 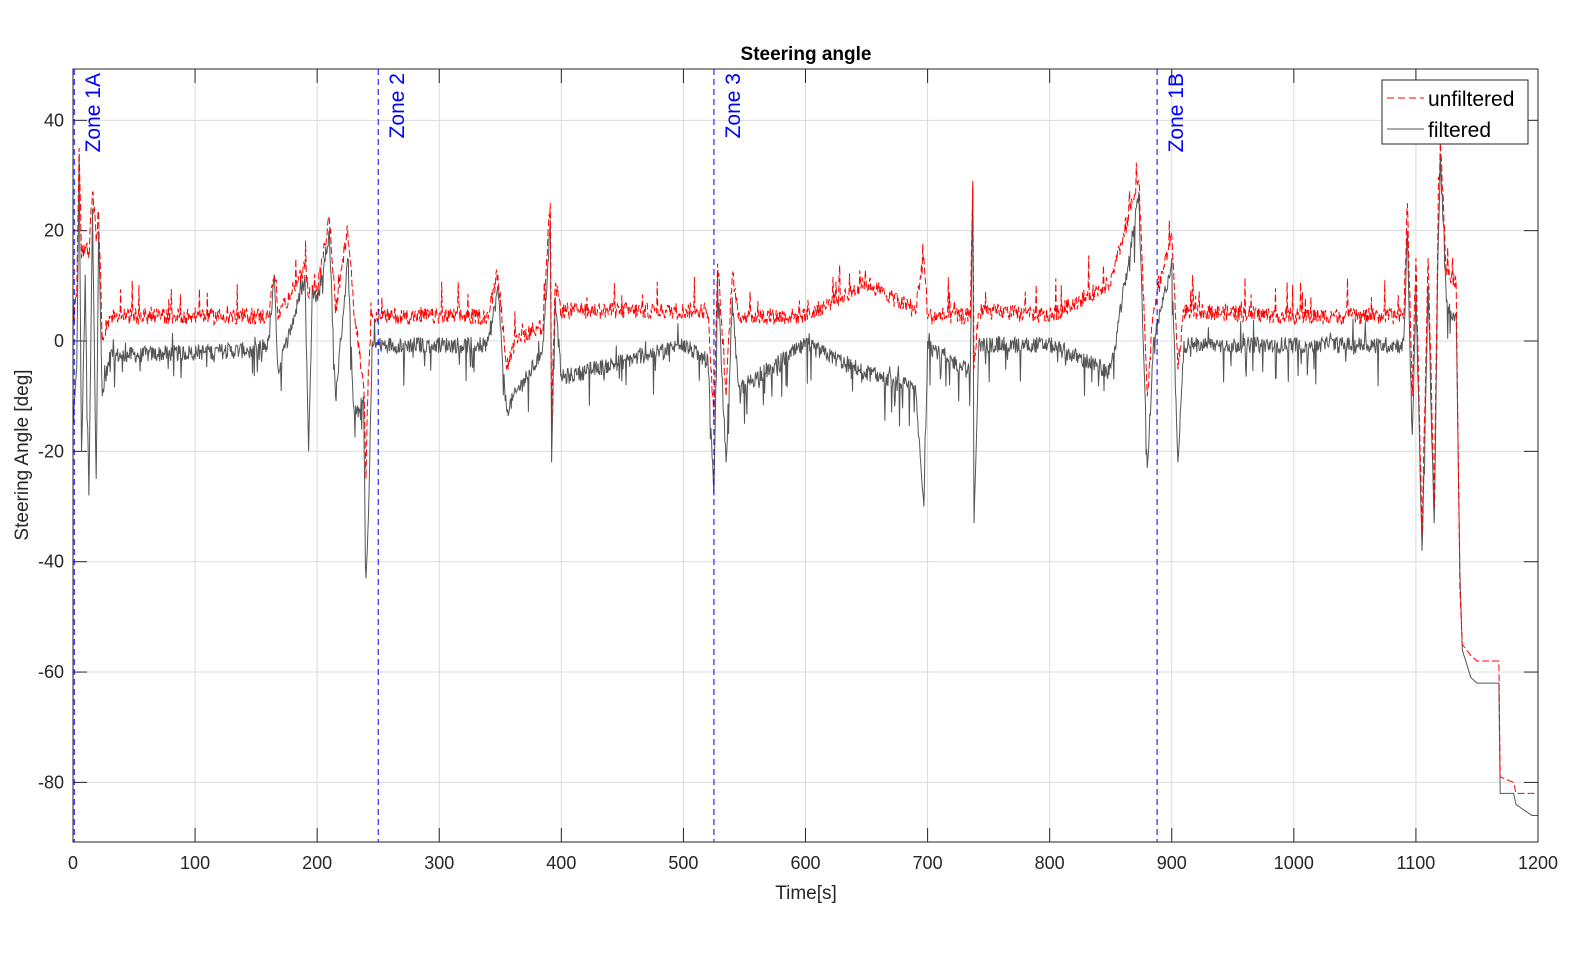 What do you see at coordinates (806, 893) in the screenshot?
I see `x-axis-label: Time[s]` at bounding box center [806, 893].